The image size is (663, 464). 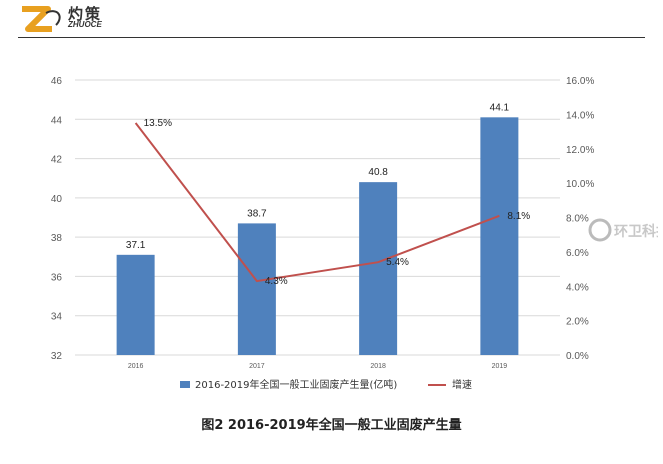 What do you see at coordinates (397, 262) in the screenshot?
I see `line-data-label: 5.4%` at bounding box center [397, 262].